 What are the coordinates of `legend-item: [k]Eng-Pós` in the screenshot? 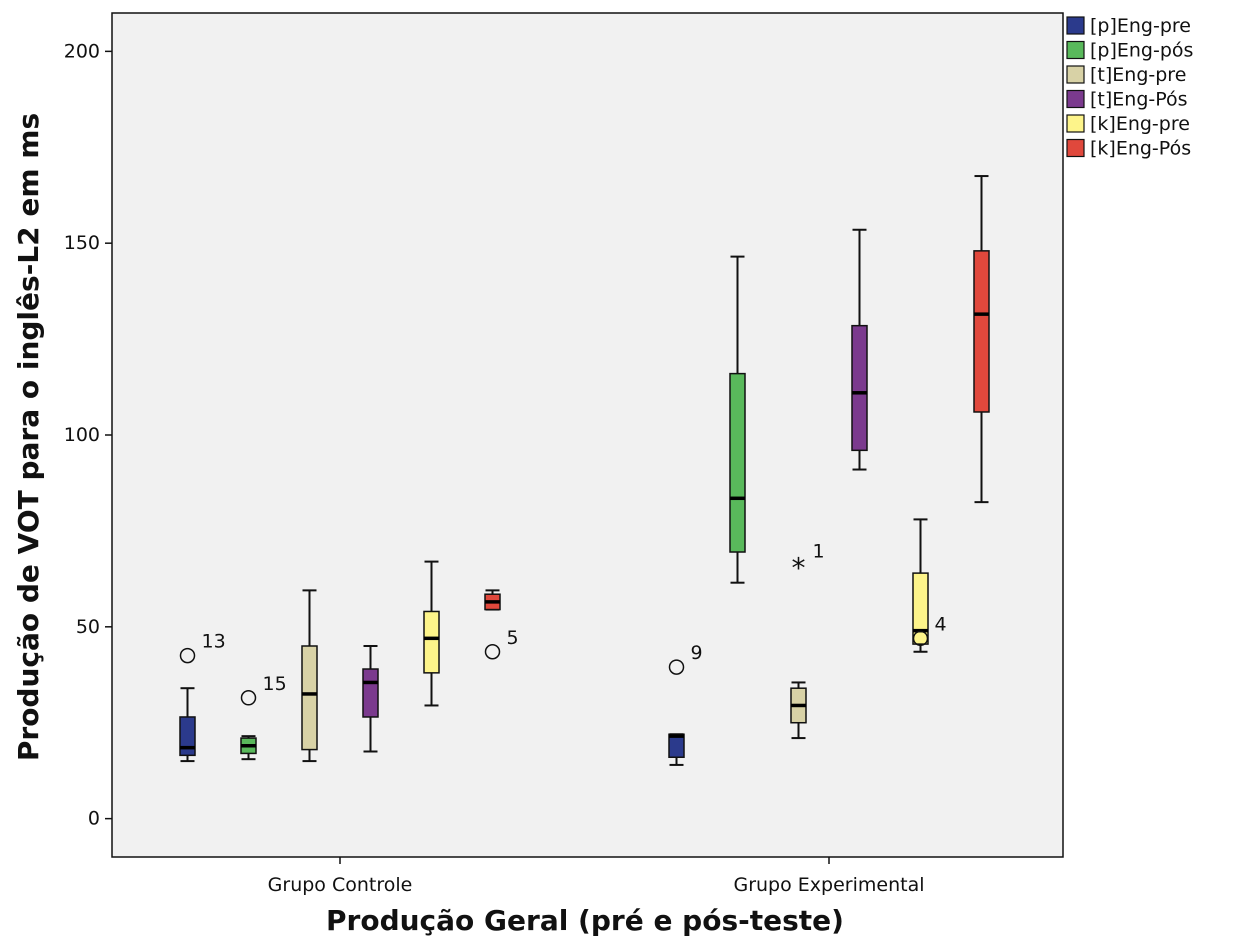 It's located at (1128, 149).